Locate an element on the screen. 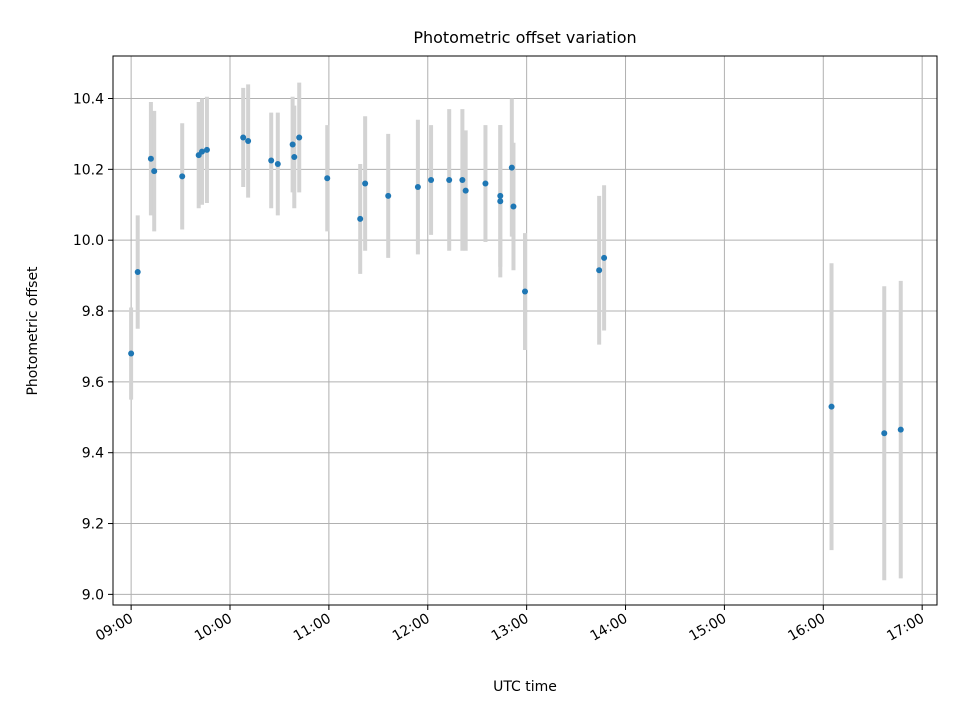 This screenshot has height=720, width=960. y-axis: 9.0 9.2 9.4 9.6 9.8 10.0 10.2 10.4 is located at coordinates (93, 347).